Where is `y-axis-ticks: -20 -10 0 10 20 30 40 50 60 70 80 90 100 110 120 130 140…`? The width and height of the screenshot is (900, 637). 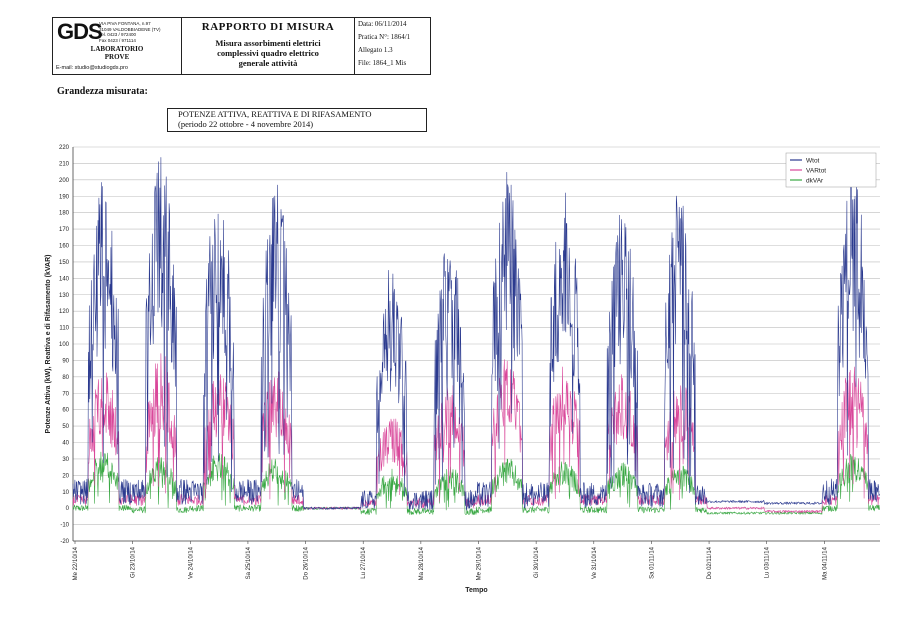 y-axis-ticks: -20 -10 0 10 20 30 40 50 60 70 80 90 100 110 120 130 140… is located at coordinates (64, 345).